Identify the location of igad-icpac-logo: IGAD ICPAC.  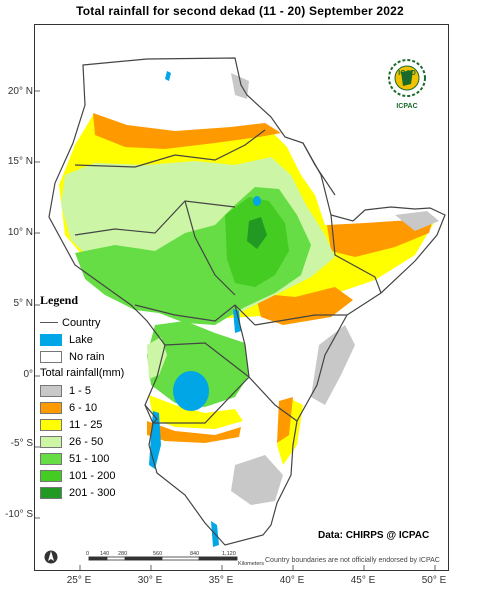
(407, 84).